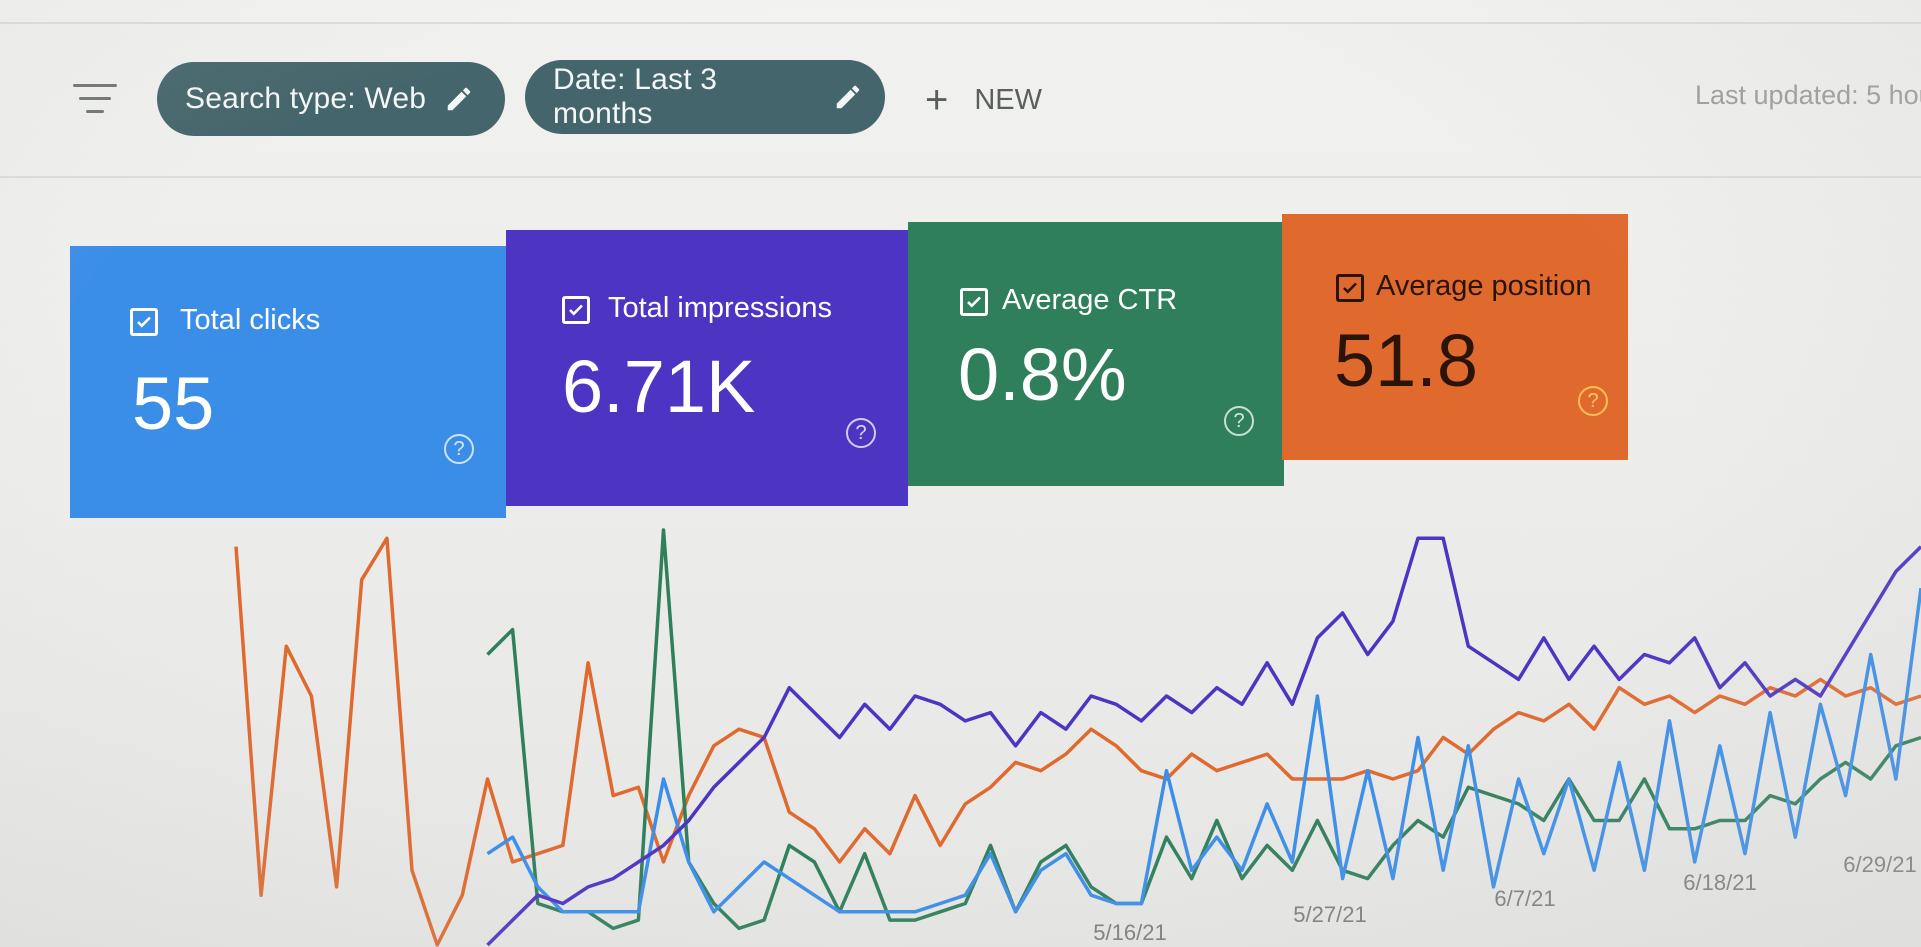 The height and width of the screenshot is (947, 1921). What do you see at coordinates (659, 386) in the screenshot?
I see `metric-value: 6.71K` at bounding box center [659, 386].